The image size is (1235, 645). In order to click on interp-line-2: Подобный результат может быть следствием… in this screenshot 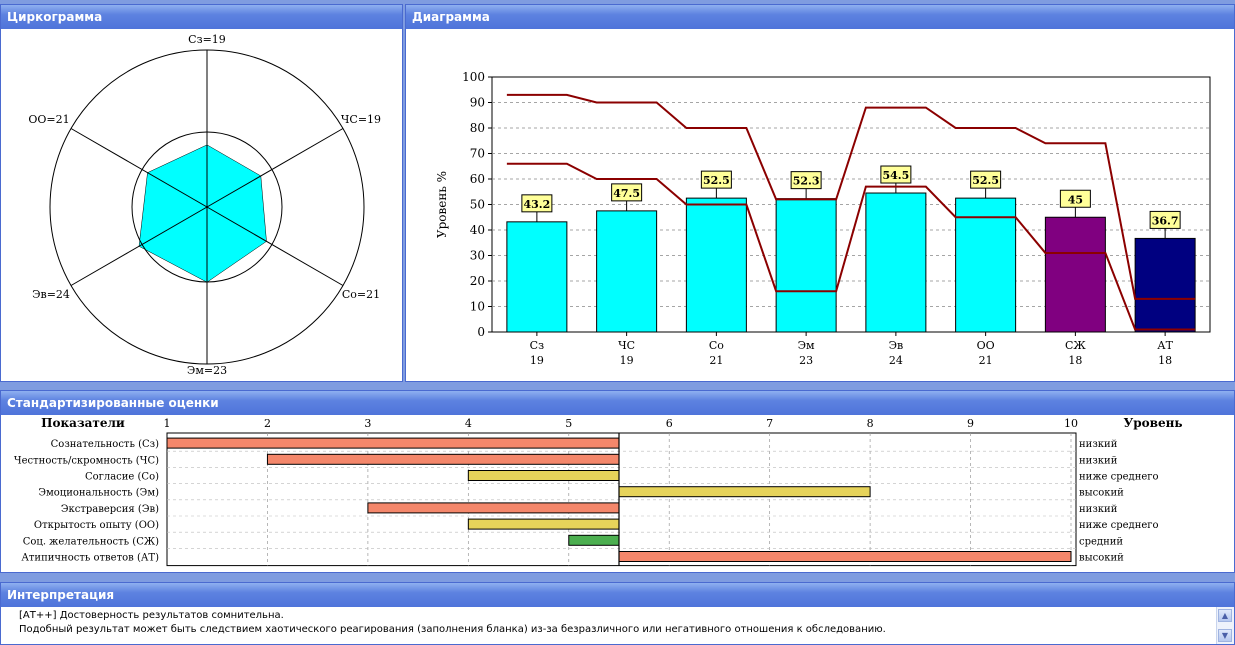, I will do `click(452, 629)`.